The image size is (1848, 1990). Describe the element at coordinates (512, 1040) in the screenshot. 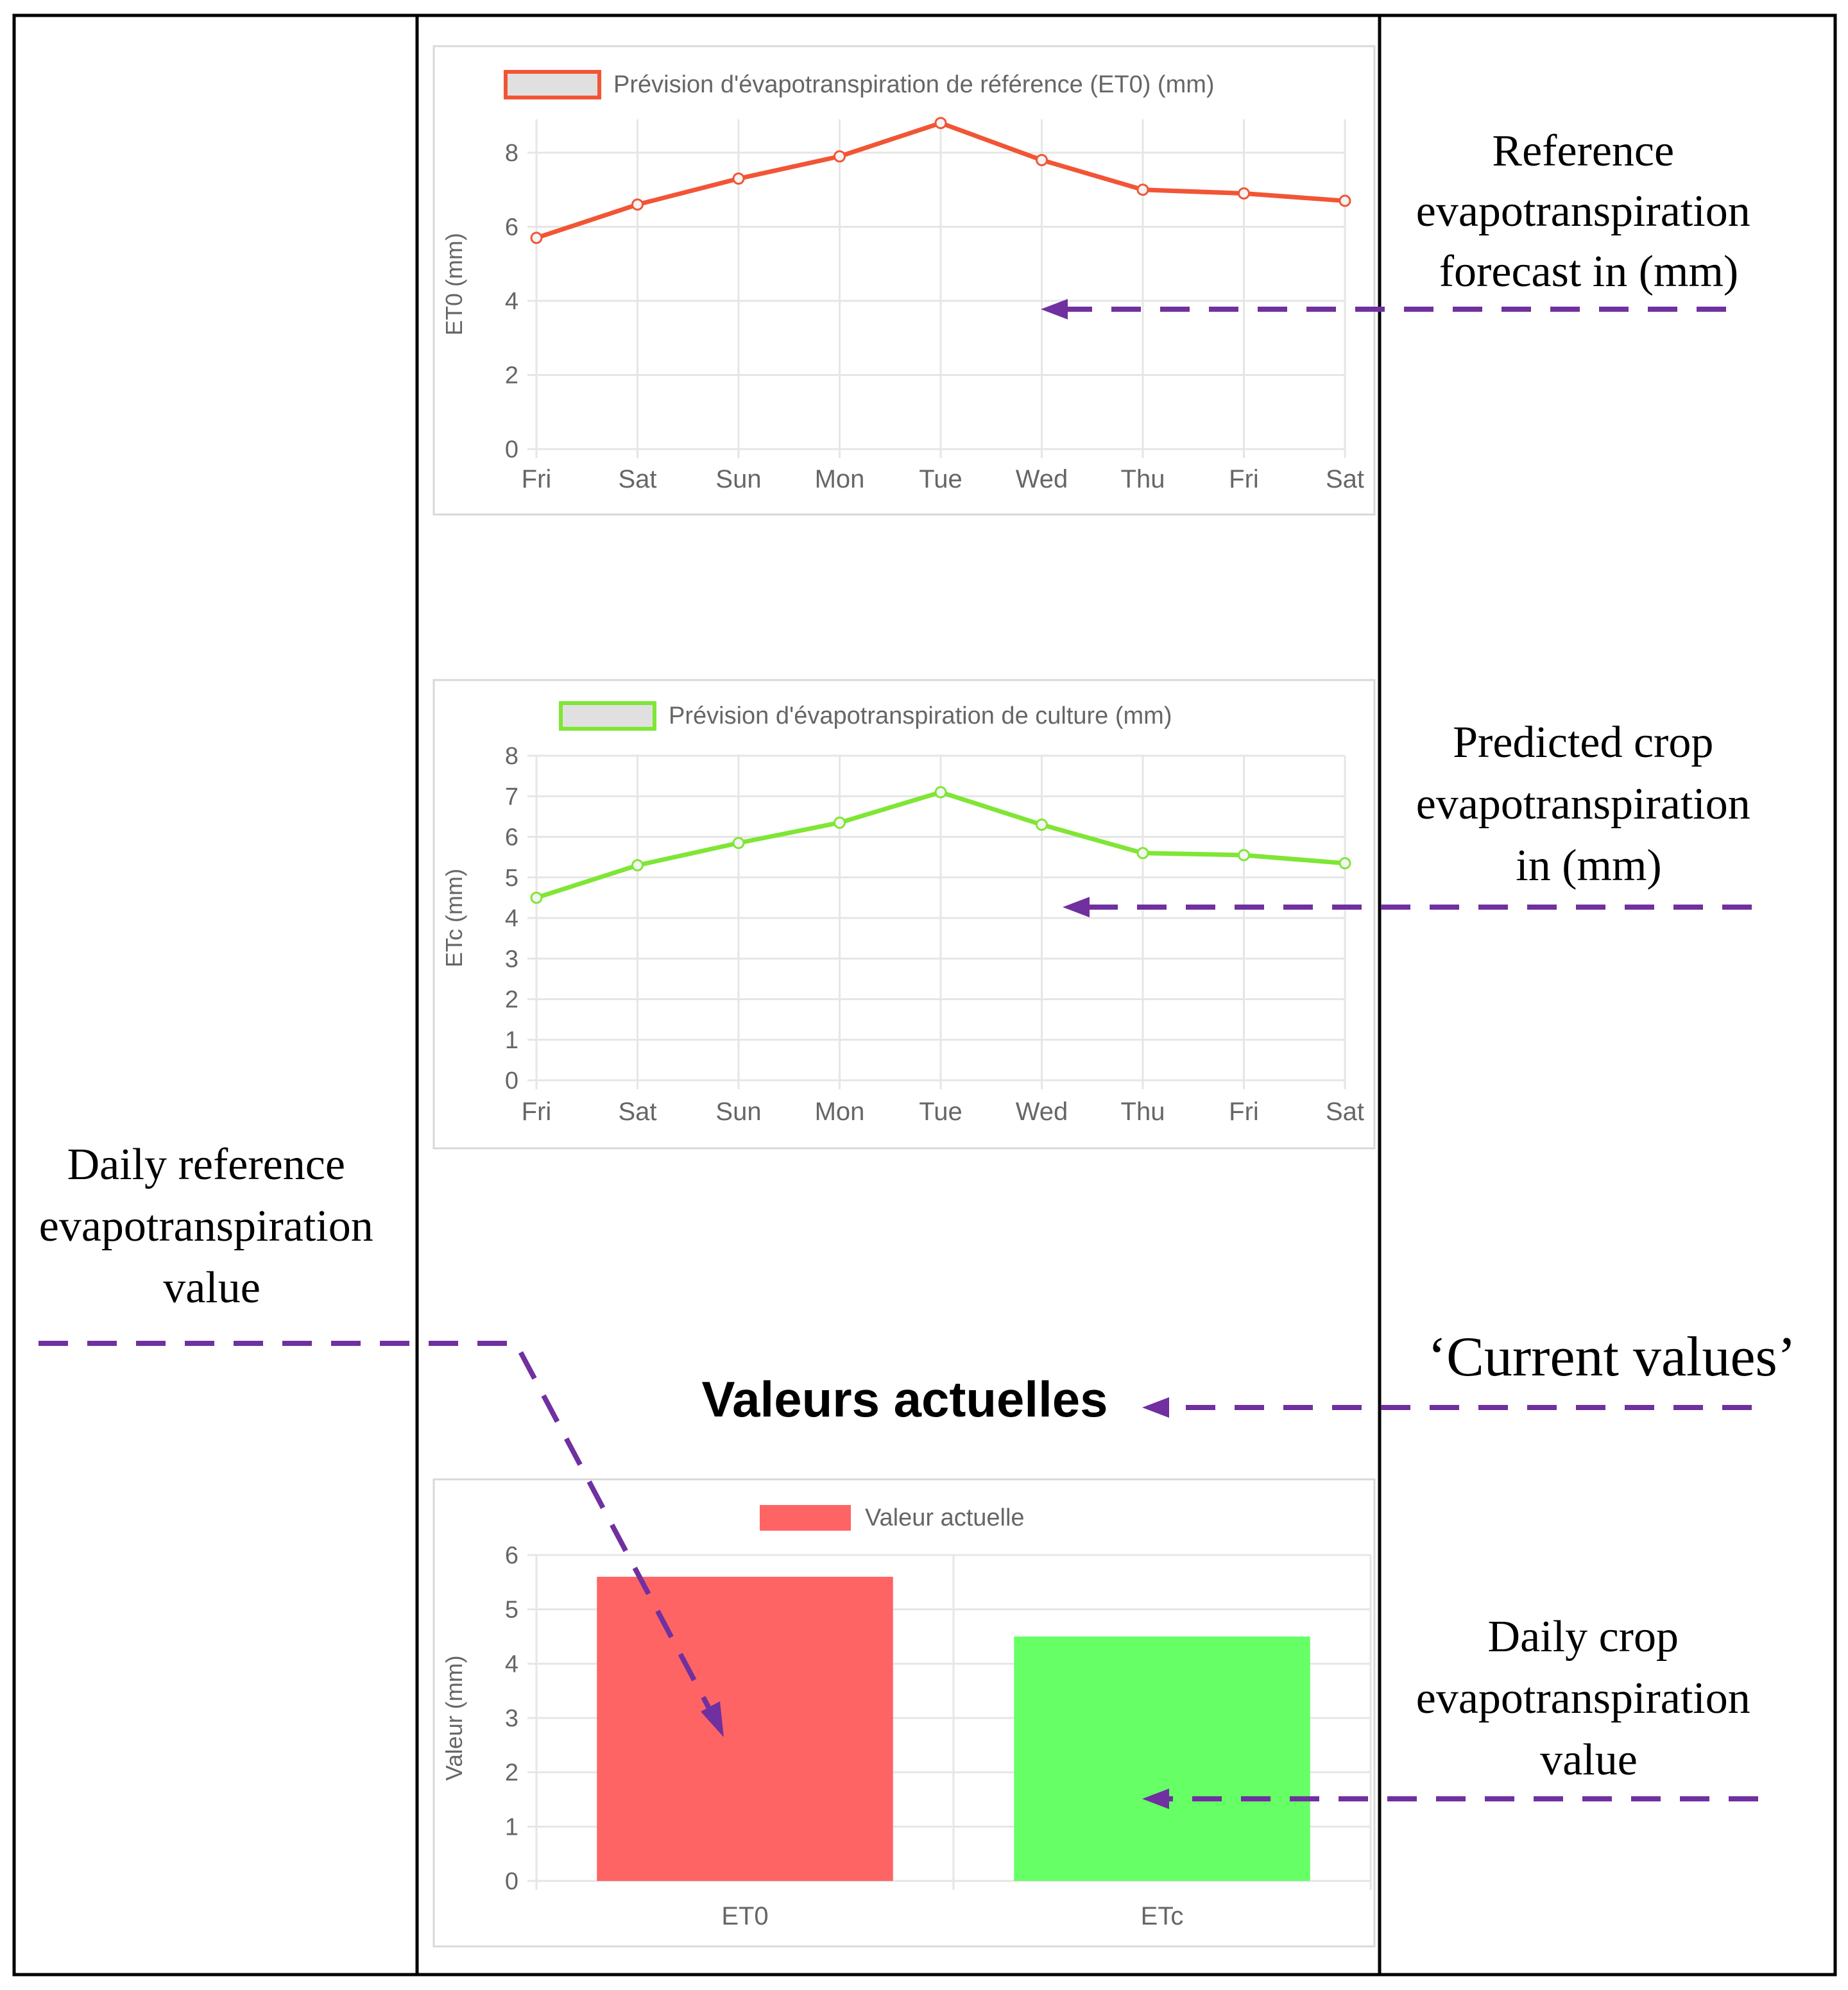

I see `etc-y-tick-label: 1` at that location.